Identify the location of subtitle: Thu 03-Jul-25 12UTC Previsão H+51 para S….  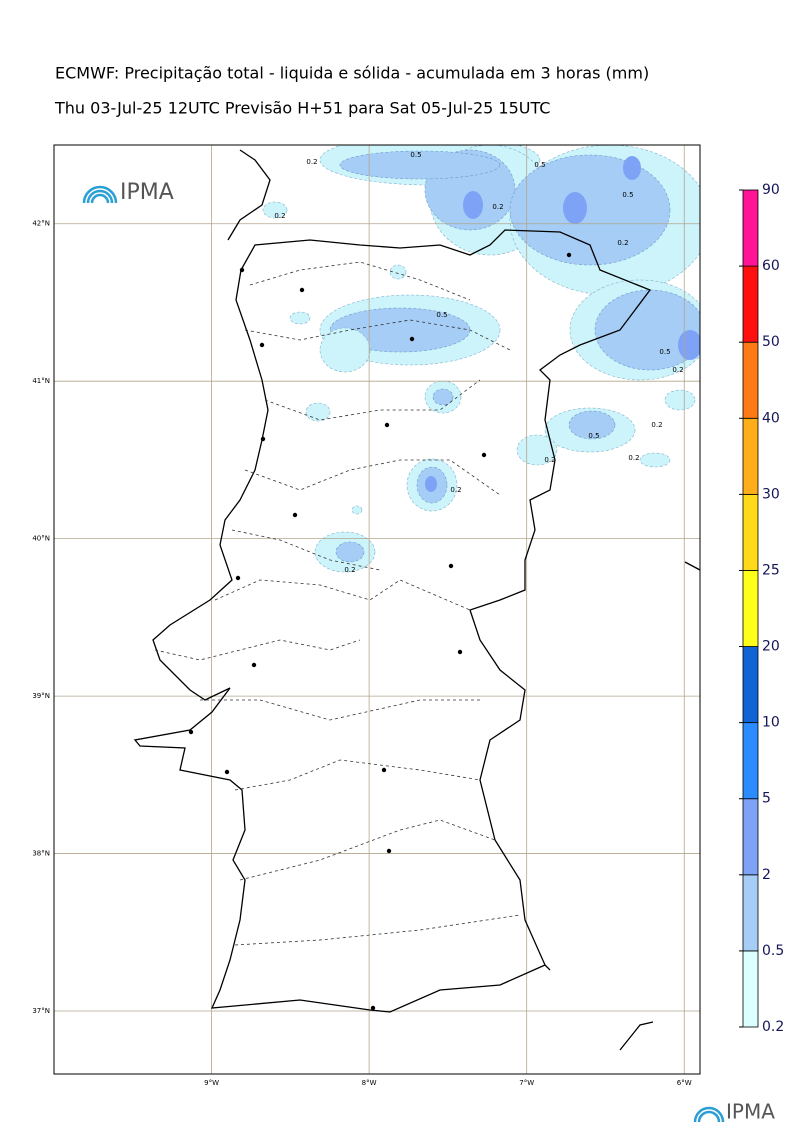
(302, 108).